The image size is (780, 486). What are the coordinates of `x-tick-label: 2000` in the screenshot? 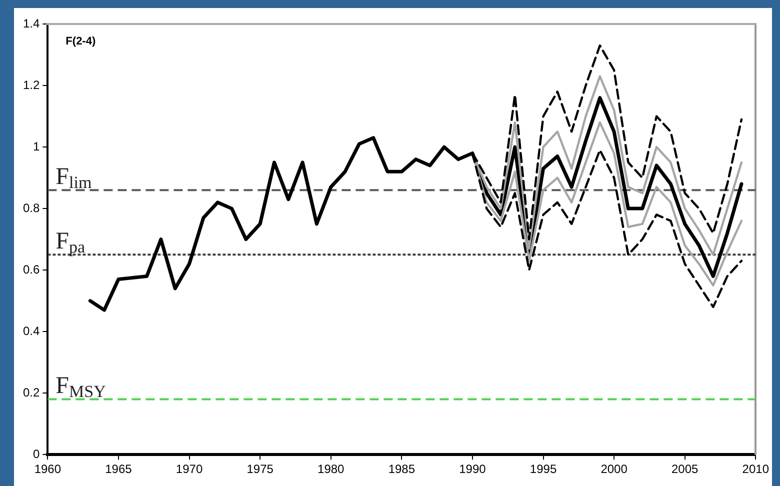 It's located at (614, 469).